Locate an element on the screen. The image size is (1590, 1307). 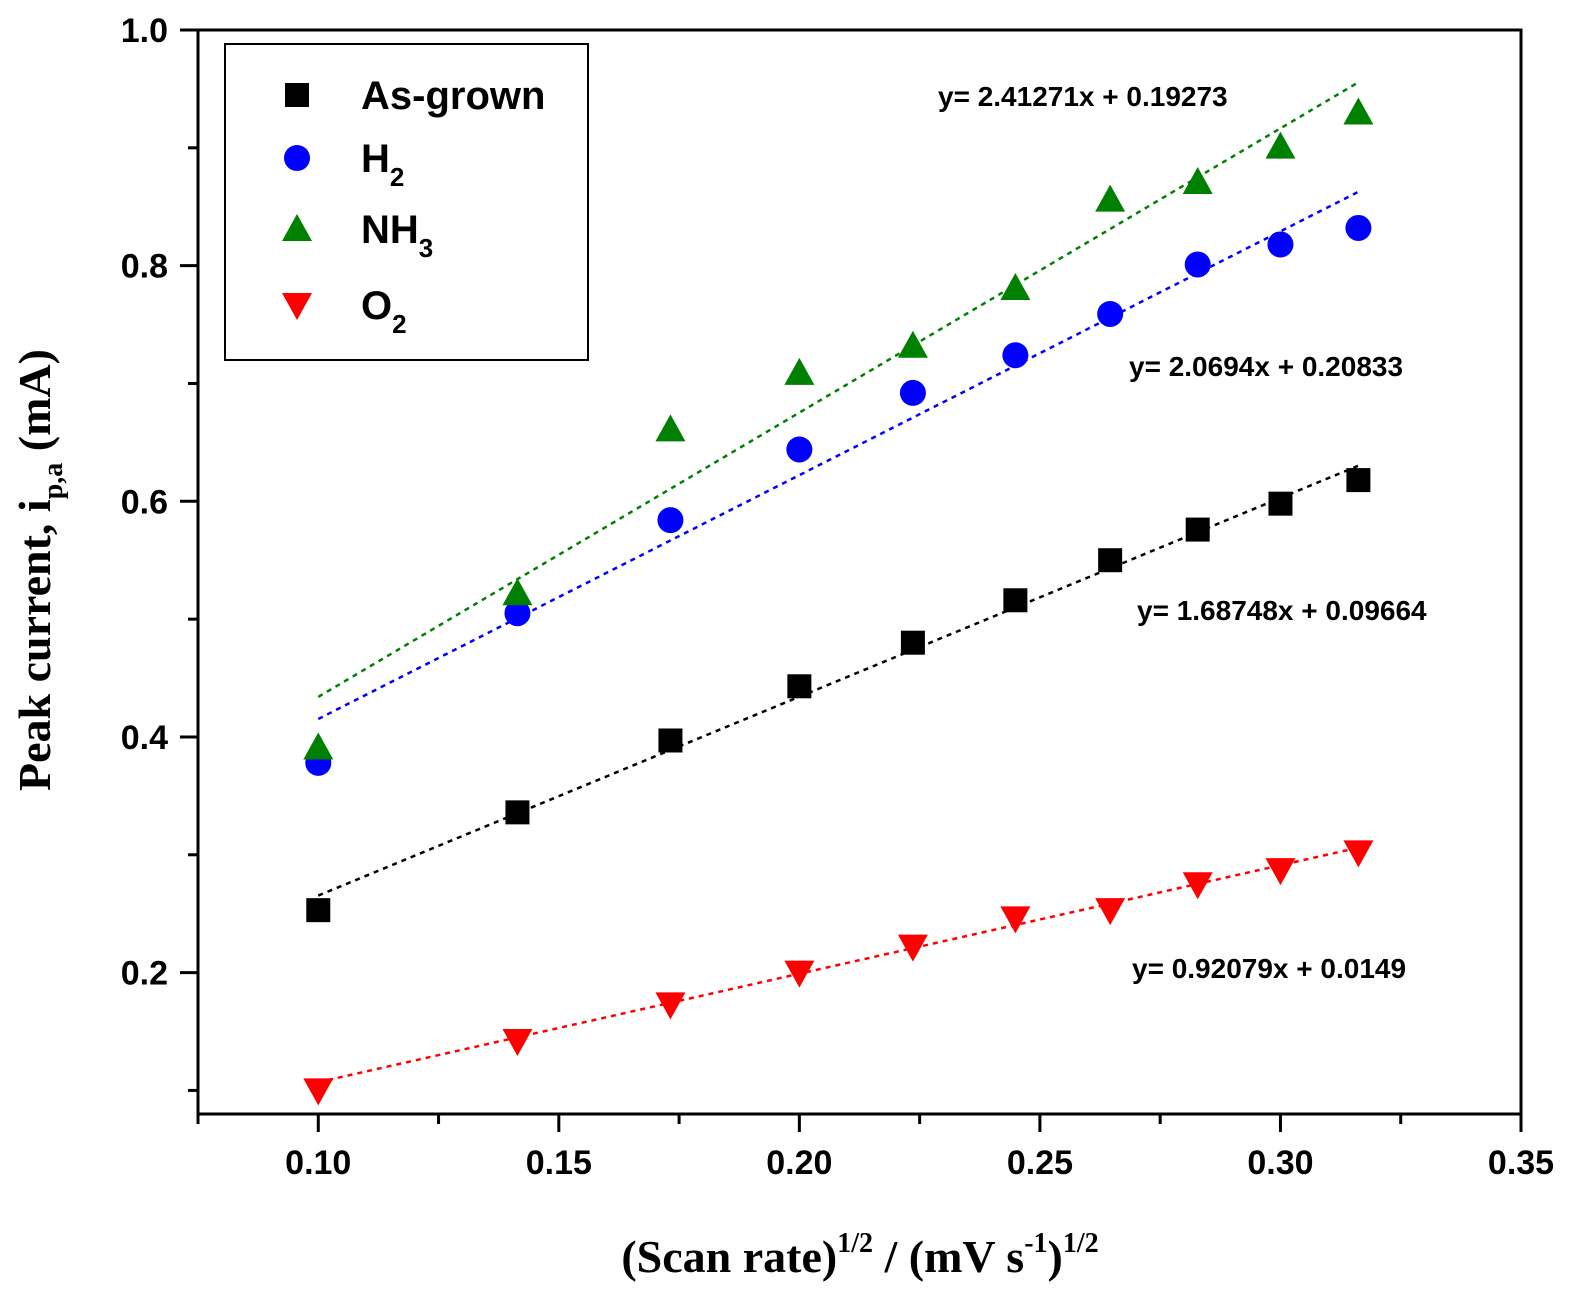
legend-marker-o2 is located at coordinates (297, 306).